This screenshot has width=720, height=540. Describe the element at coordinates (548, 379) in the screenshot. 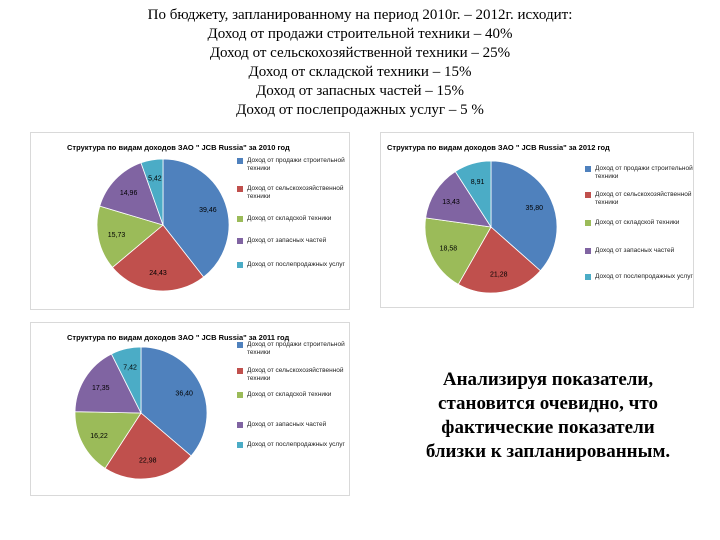

I see `conclusion-line: Анализируя показатели,` at that location.